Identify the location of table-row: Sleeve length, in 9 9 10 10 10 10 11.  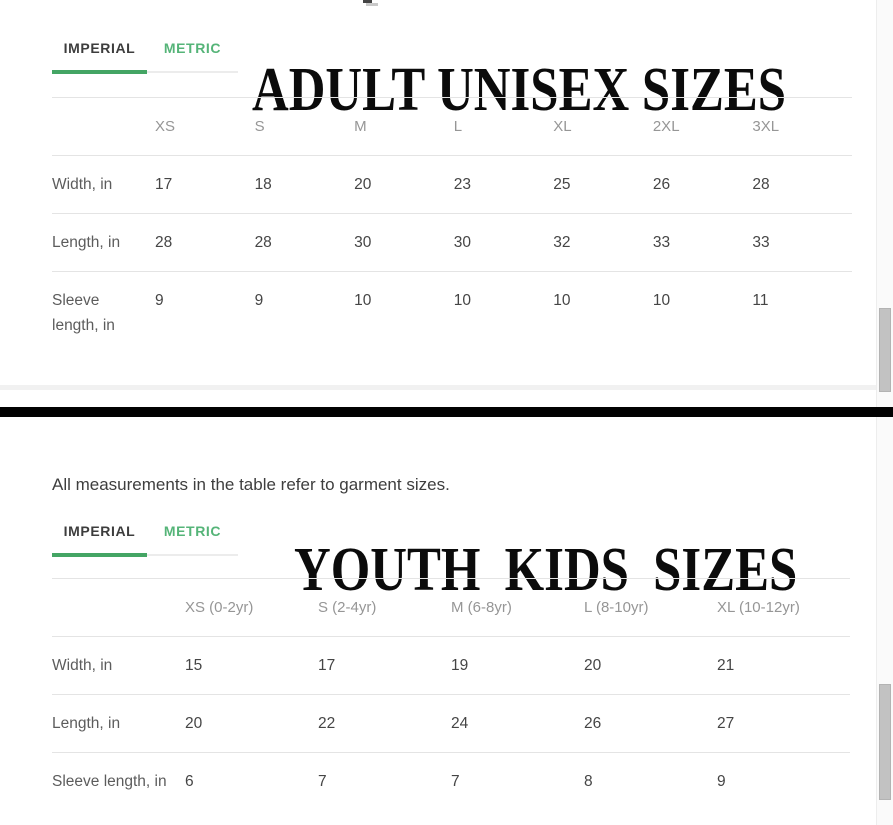
(452, 313).